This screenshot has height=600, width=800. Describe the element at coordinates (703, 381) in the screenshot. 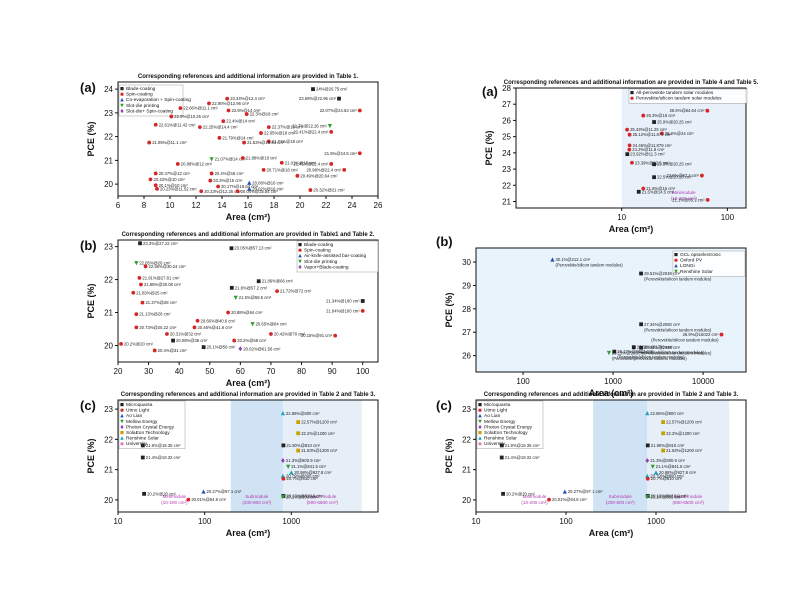

I see `x-tick-label: 10000` at that location.